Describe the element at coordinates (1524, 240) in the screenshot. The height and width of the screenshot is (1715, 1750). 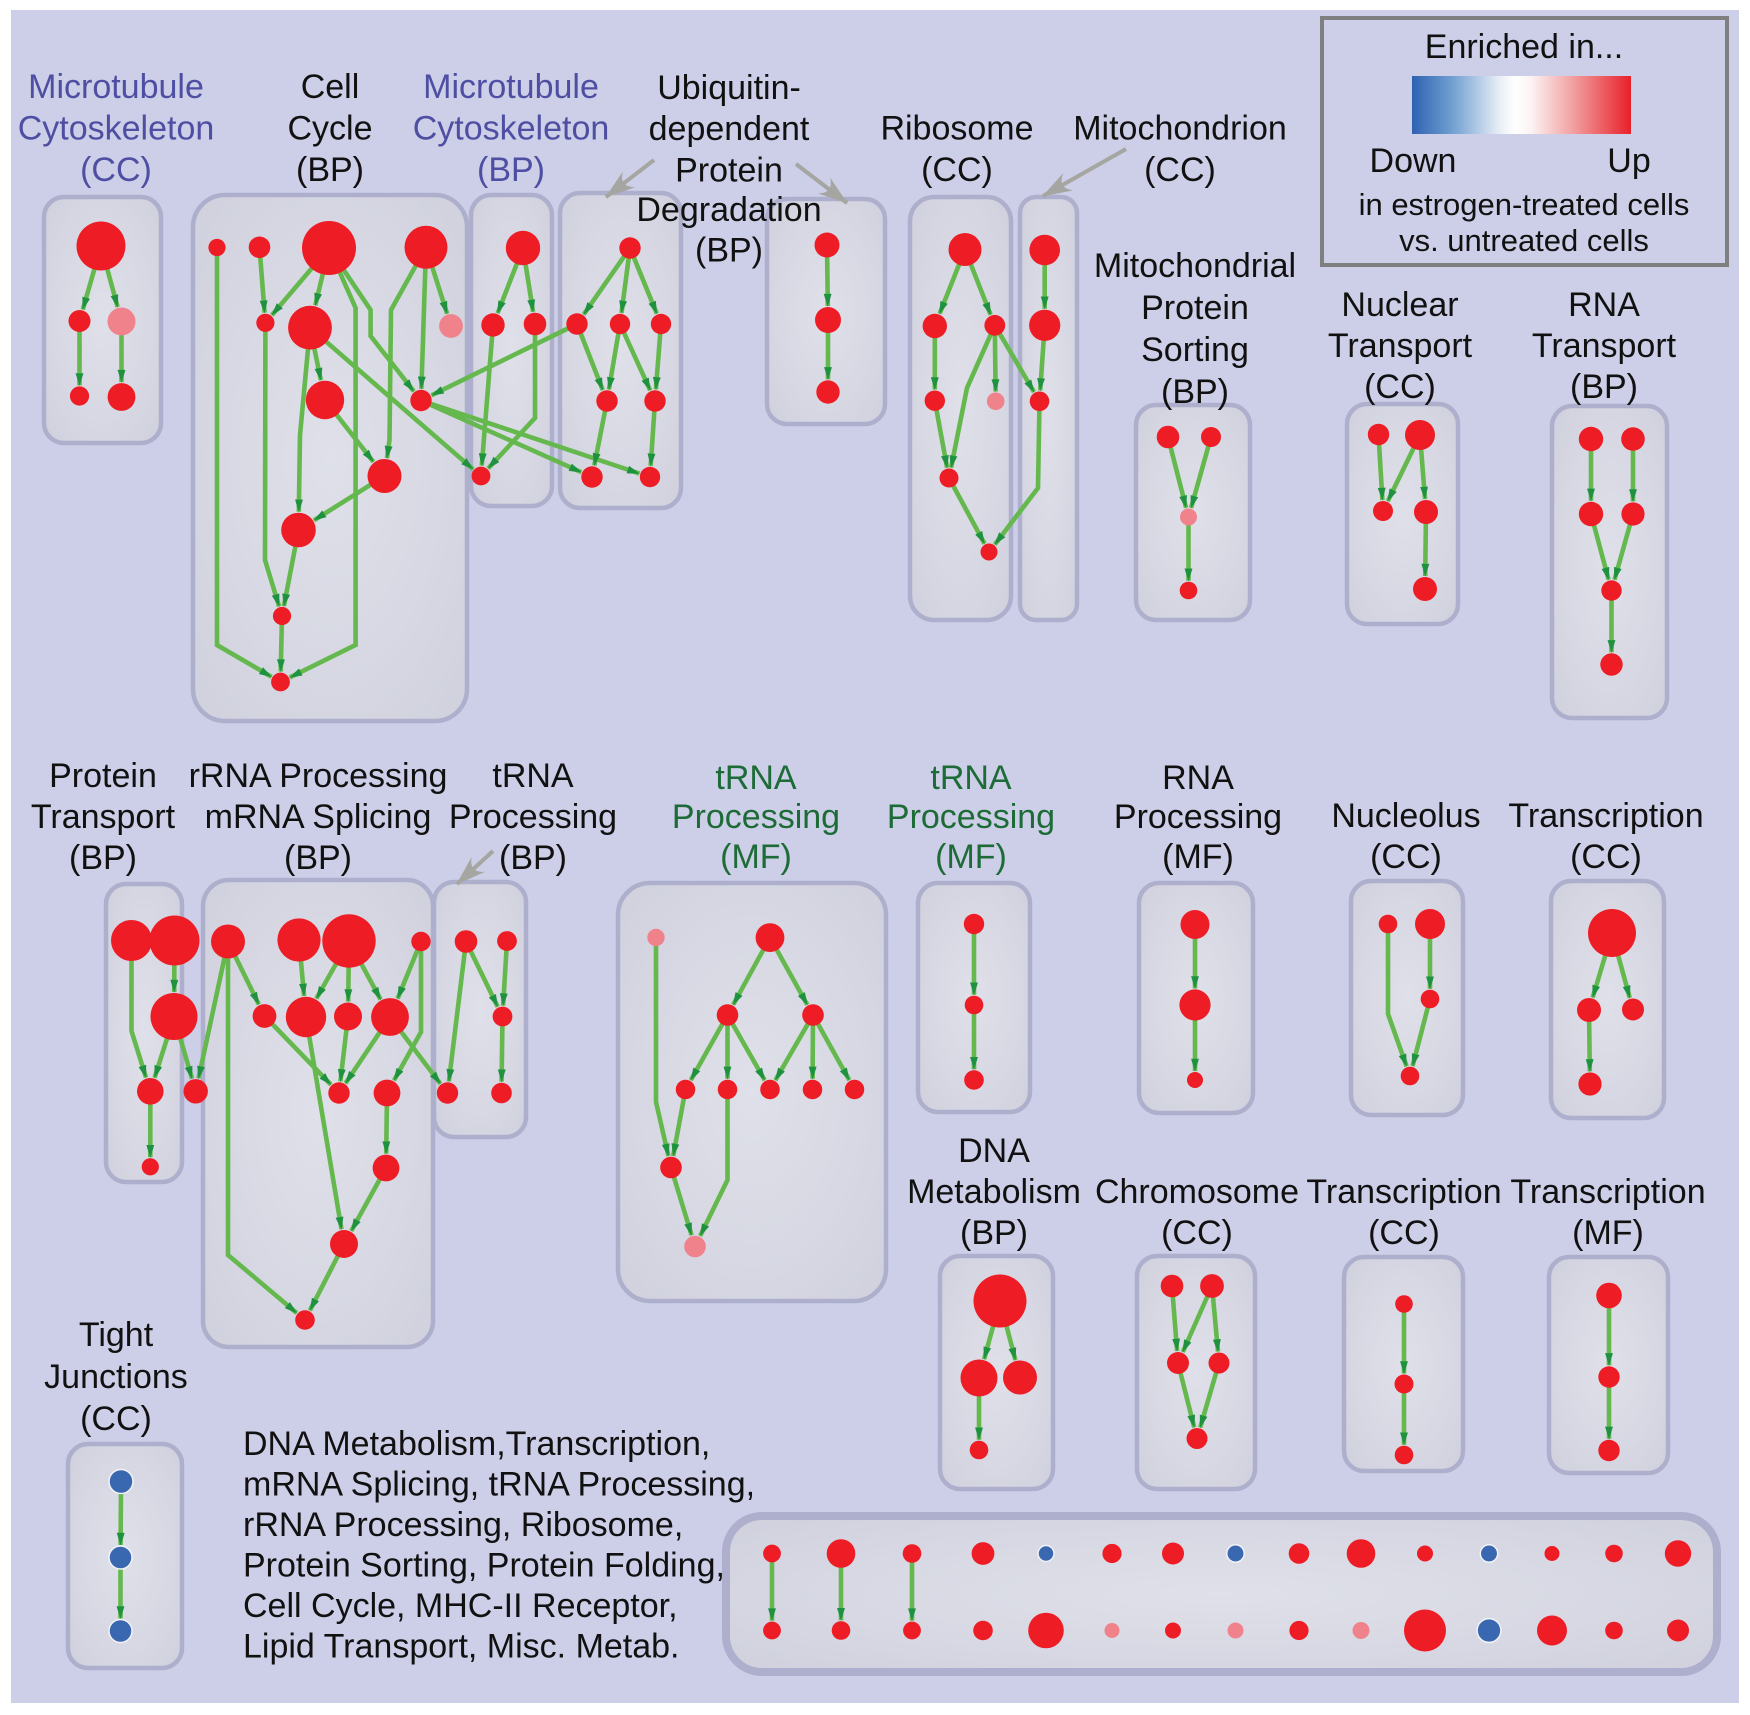
I see `svg-text: vs. untreated cells` at that location.